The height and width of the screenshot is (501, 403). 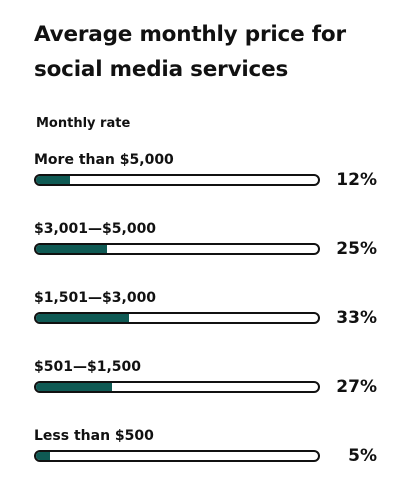 I want to click on bar-row: Less than $500 5%, so click(x=206, y=451).